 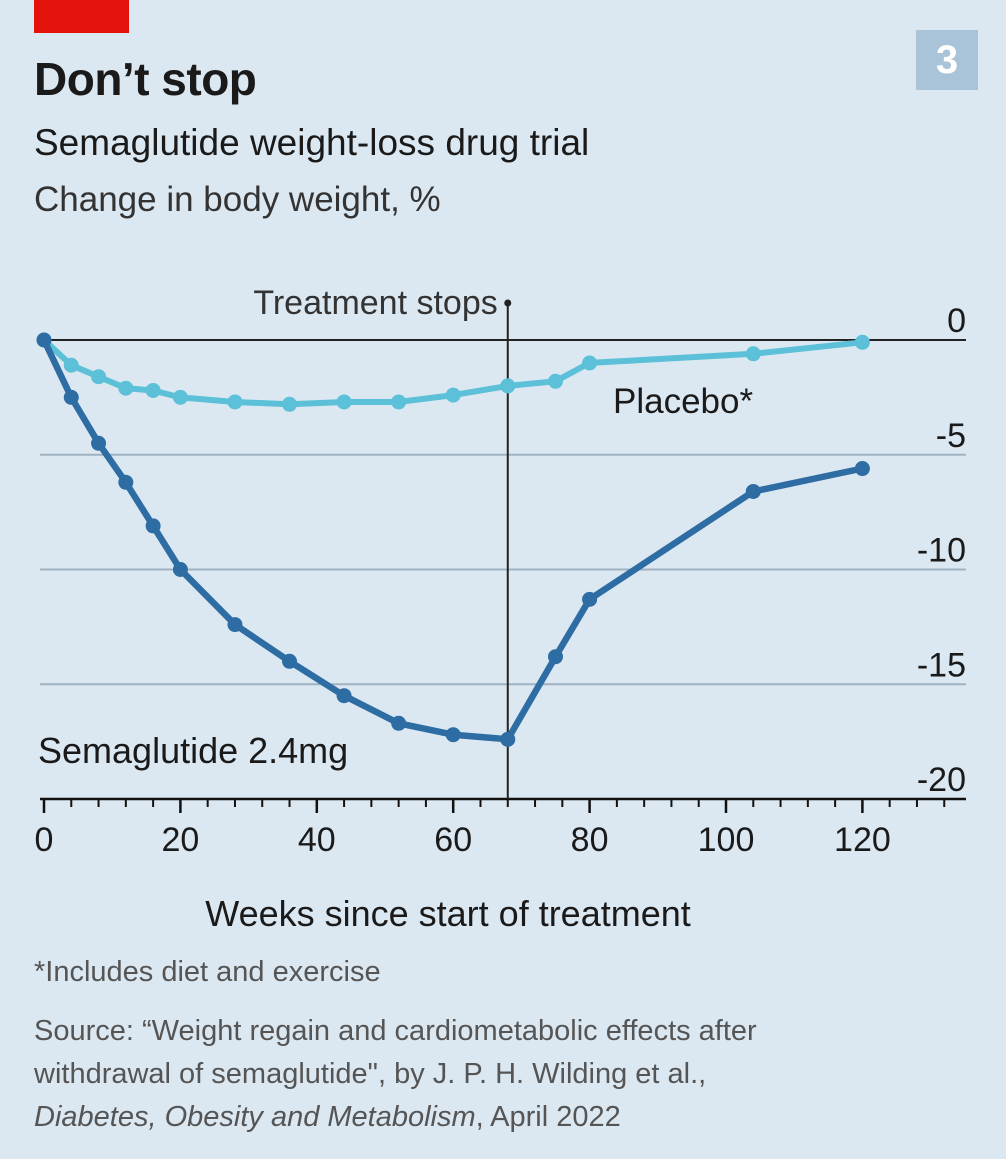 I want to click on placebo-label: Placebo*, so click(x=683, y=401).